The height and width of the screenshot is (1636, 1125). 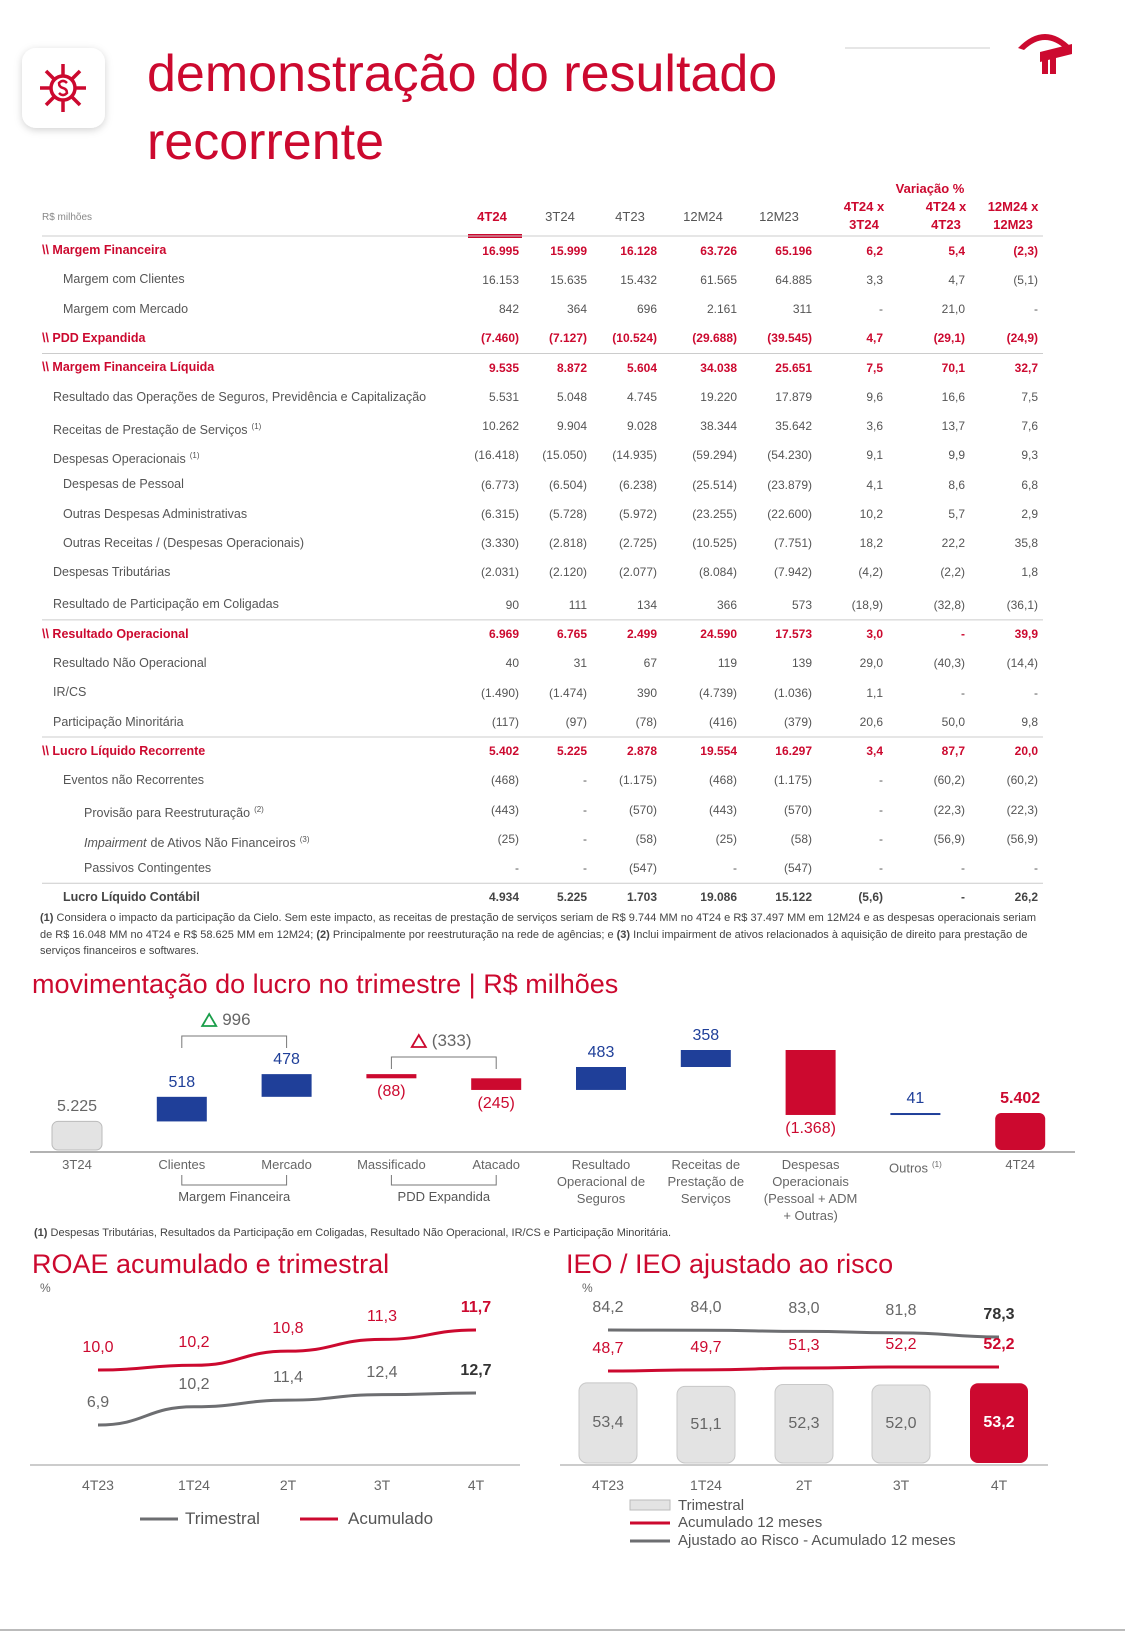 I want to click on cell: 5.225, so click(x=571, y=751).